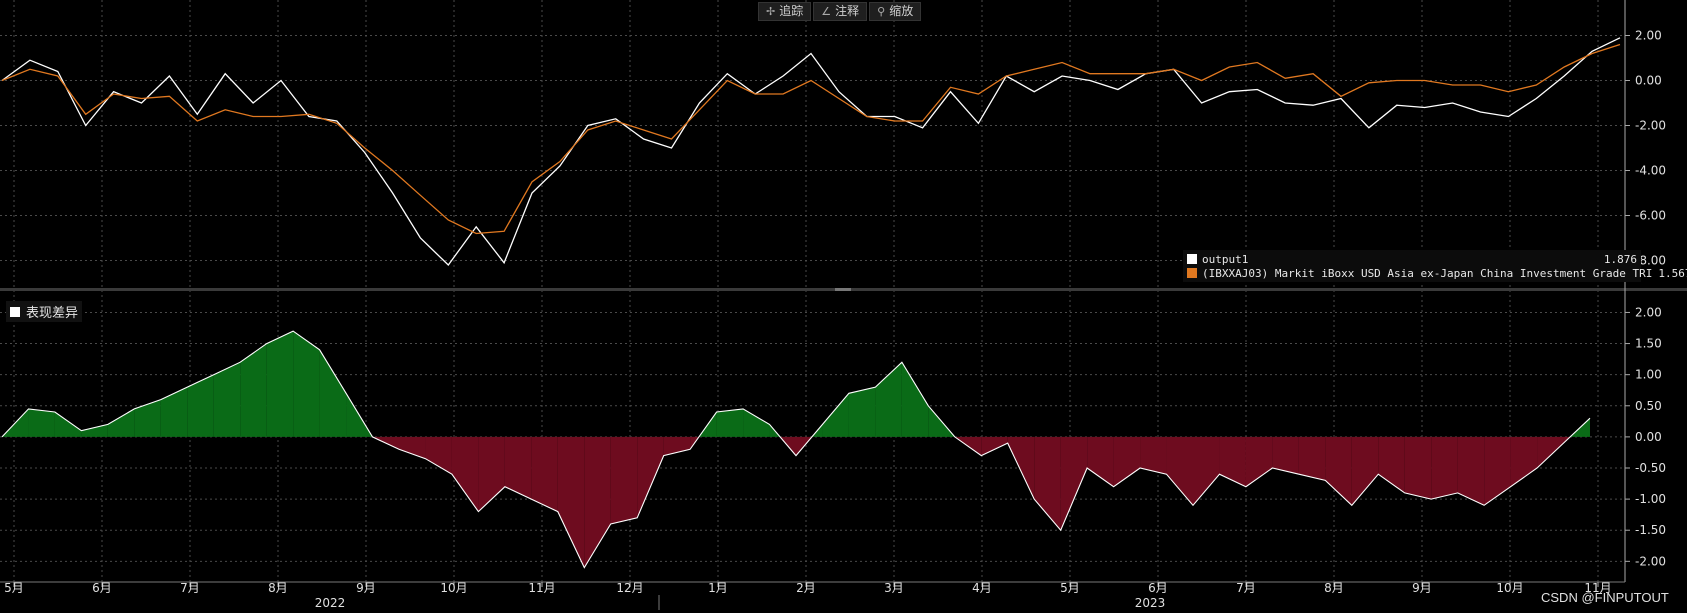 This screenshot has width=1687, height=613. I want to click on crosshair-icon: ✢, so click(771, 11).